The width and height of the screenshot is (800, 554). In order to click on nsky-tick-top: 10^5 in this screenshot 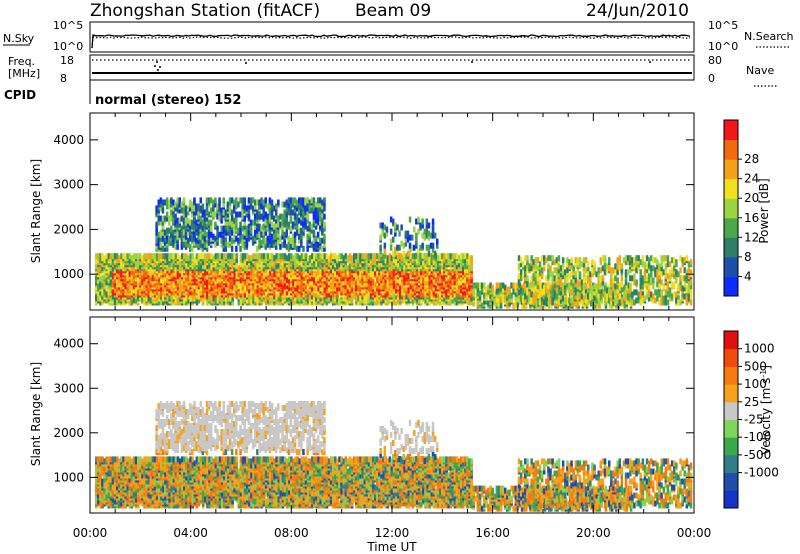, I will do `click(68, 25)`.